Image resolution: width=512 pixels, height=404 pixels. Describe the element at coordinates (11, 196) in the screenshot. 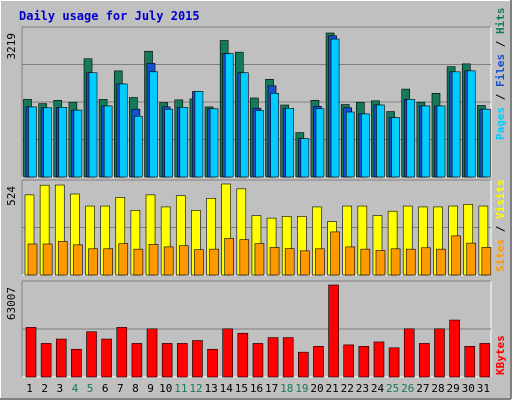

I see `visits-ymax-label: 524` at that location.